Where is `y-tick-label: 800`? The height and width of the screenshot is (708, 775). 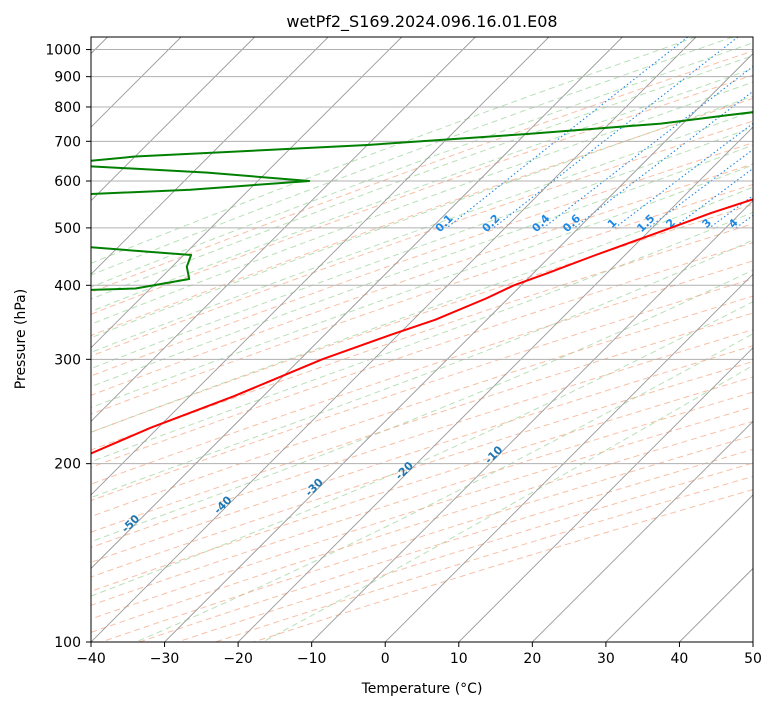 y-tick-label: 800 is located at coordinates (67, 108).